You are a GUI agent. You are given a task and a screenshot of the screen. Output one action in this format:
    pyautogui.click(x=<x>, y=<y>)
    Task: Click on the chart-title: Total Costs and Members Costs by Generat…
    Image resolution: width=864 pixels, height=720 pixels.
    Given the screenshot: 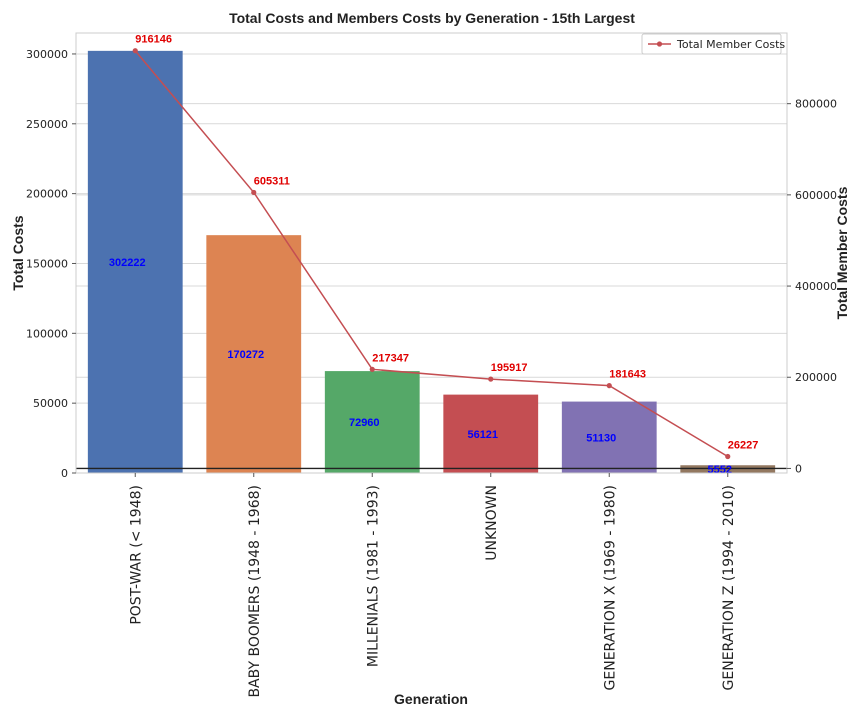 What is the action you would take?
    pyautogui.click(x=432, y=18)
    